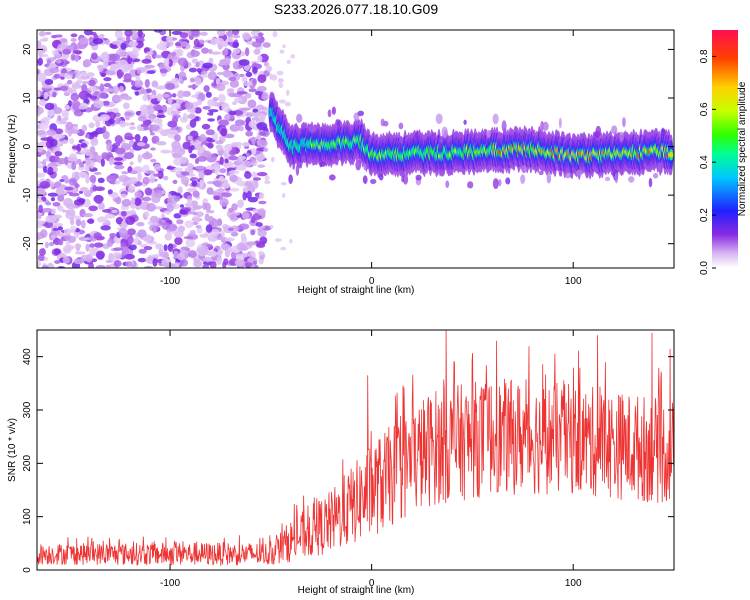 The width and height of the screenshot is (750, 600). What do you see at coordinates (573, 281) in the screenshot?
I see `x-tick-label: 100` at bounding box center [573, 281].